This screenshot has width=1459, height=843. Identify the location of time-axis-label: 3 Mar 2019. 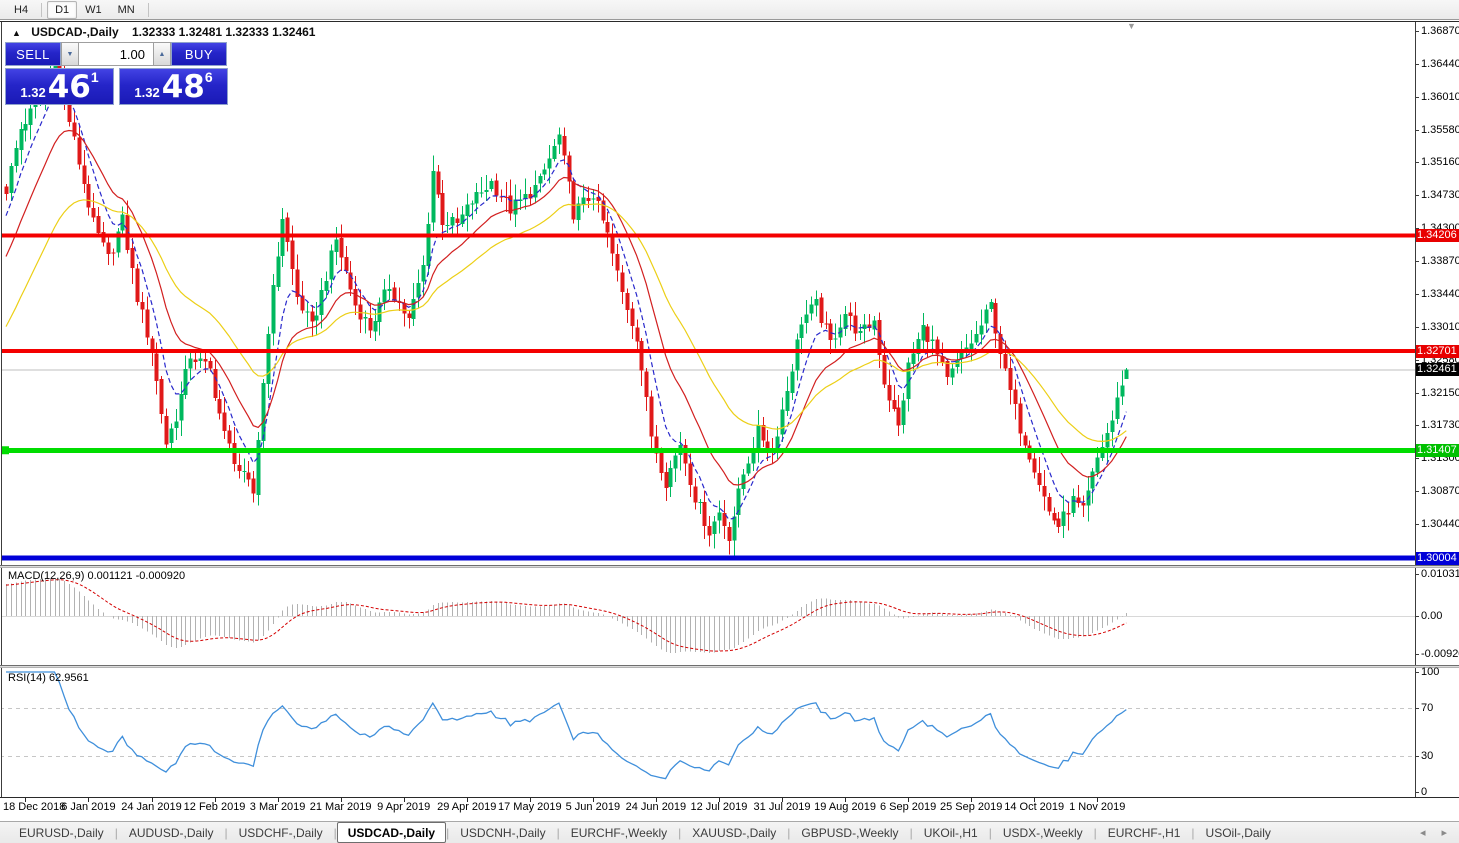
(277, 807).